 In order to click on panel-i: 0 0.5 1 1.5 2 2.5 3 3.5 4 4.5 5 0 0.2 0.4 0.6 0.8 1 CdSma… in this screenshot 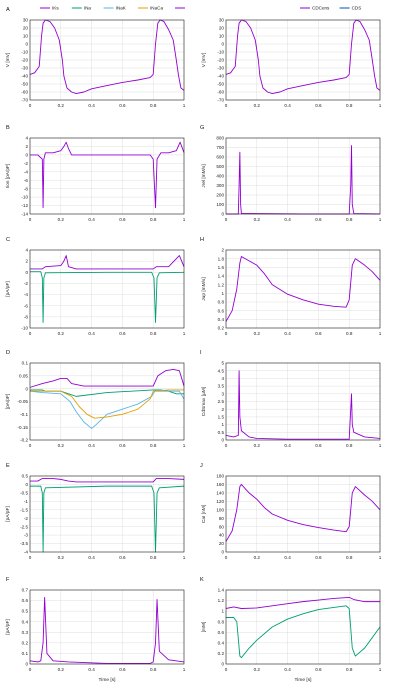, I will do `click(291, 399)`.